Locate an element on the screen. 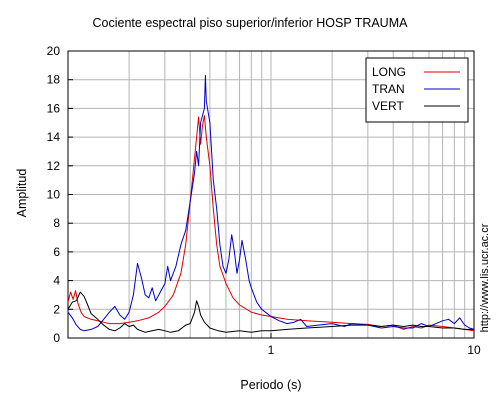 This screenshot has height=400, width=500. x-tick-label-0: 1 is located at coordinates (271, 350).